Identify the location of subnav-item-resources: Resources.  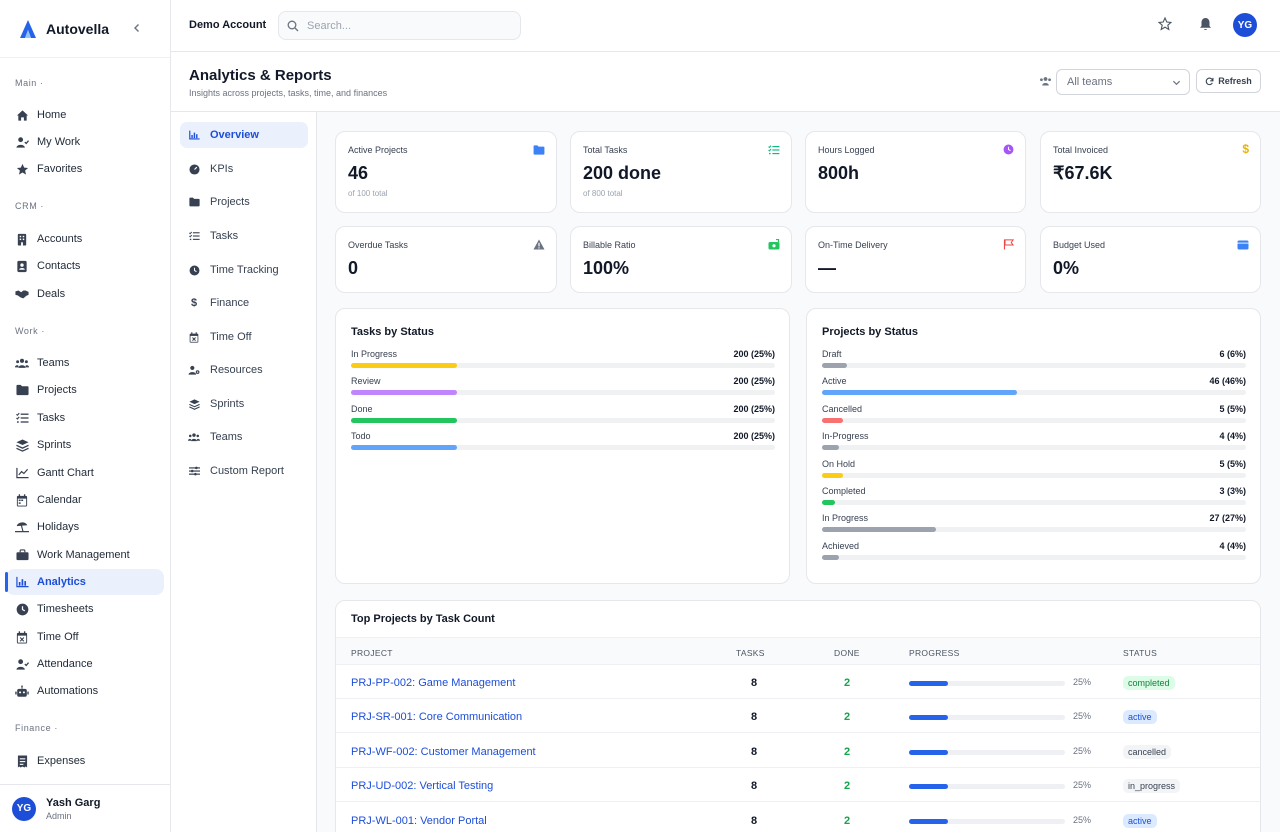
(244, 370).